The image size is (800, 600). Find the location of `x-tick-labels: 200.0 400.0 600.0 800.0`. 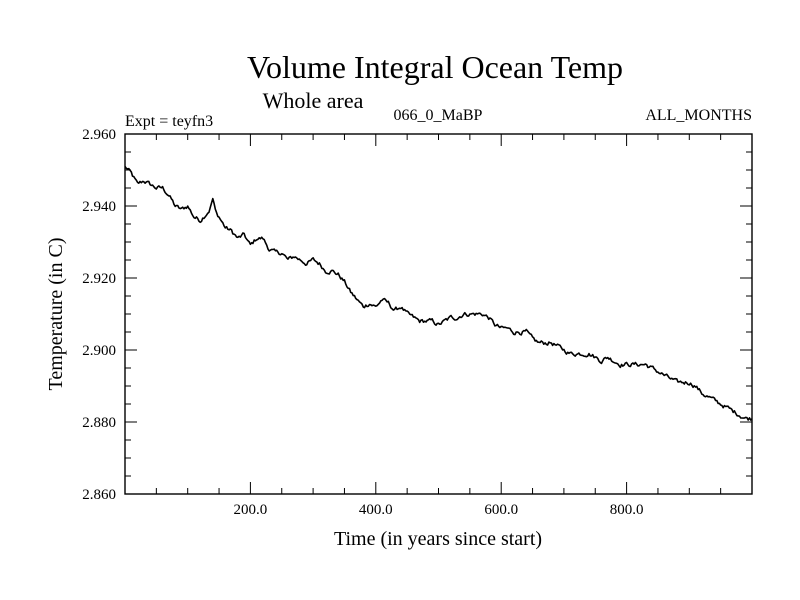

x-tick-labels: 200.0 400.0 600.0 800.0 is located at coordinates (439, 510).